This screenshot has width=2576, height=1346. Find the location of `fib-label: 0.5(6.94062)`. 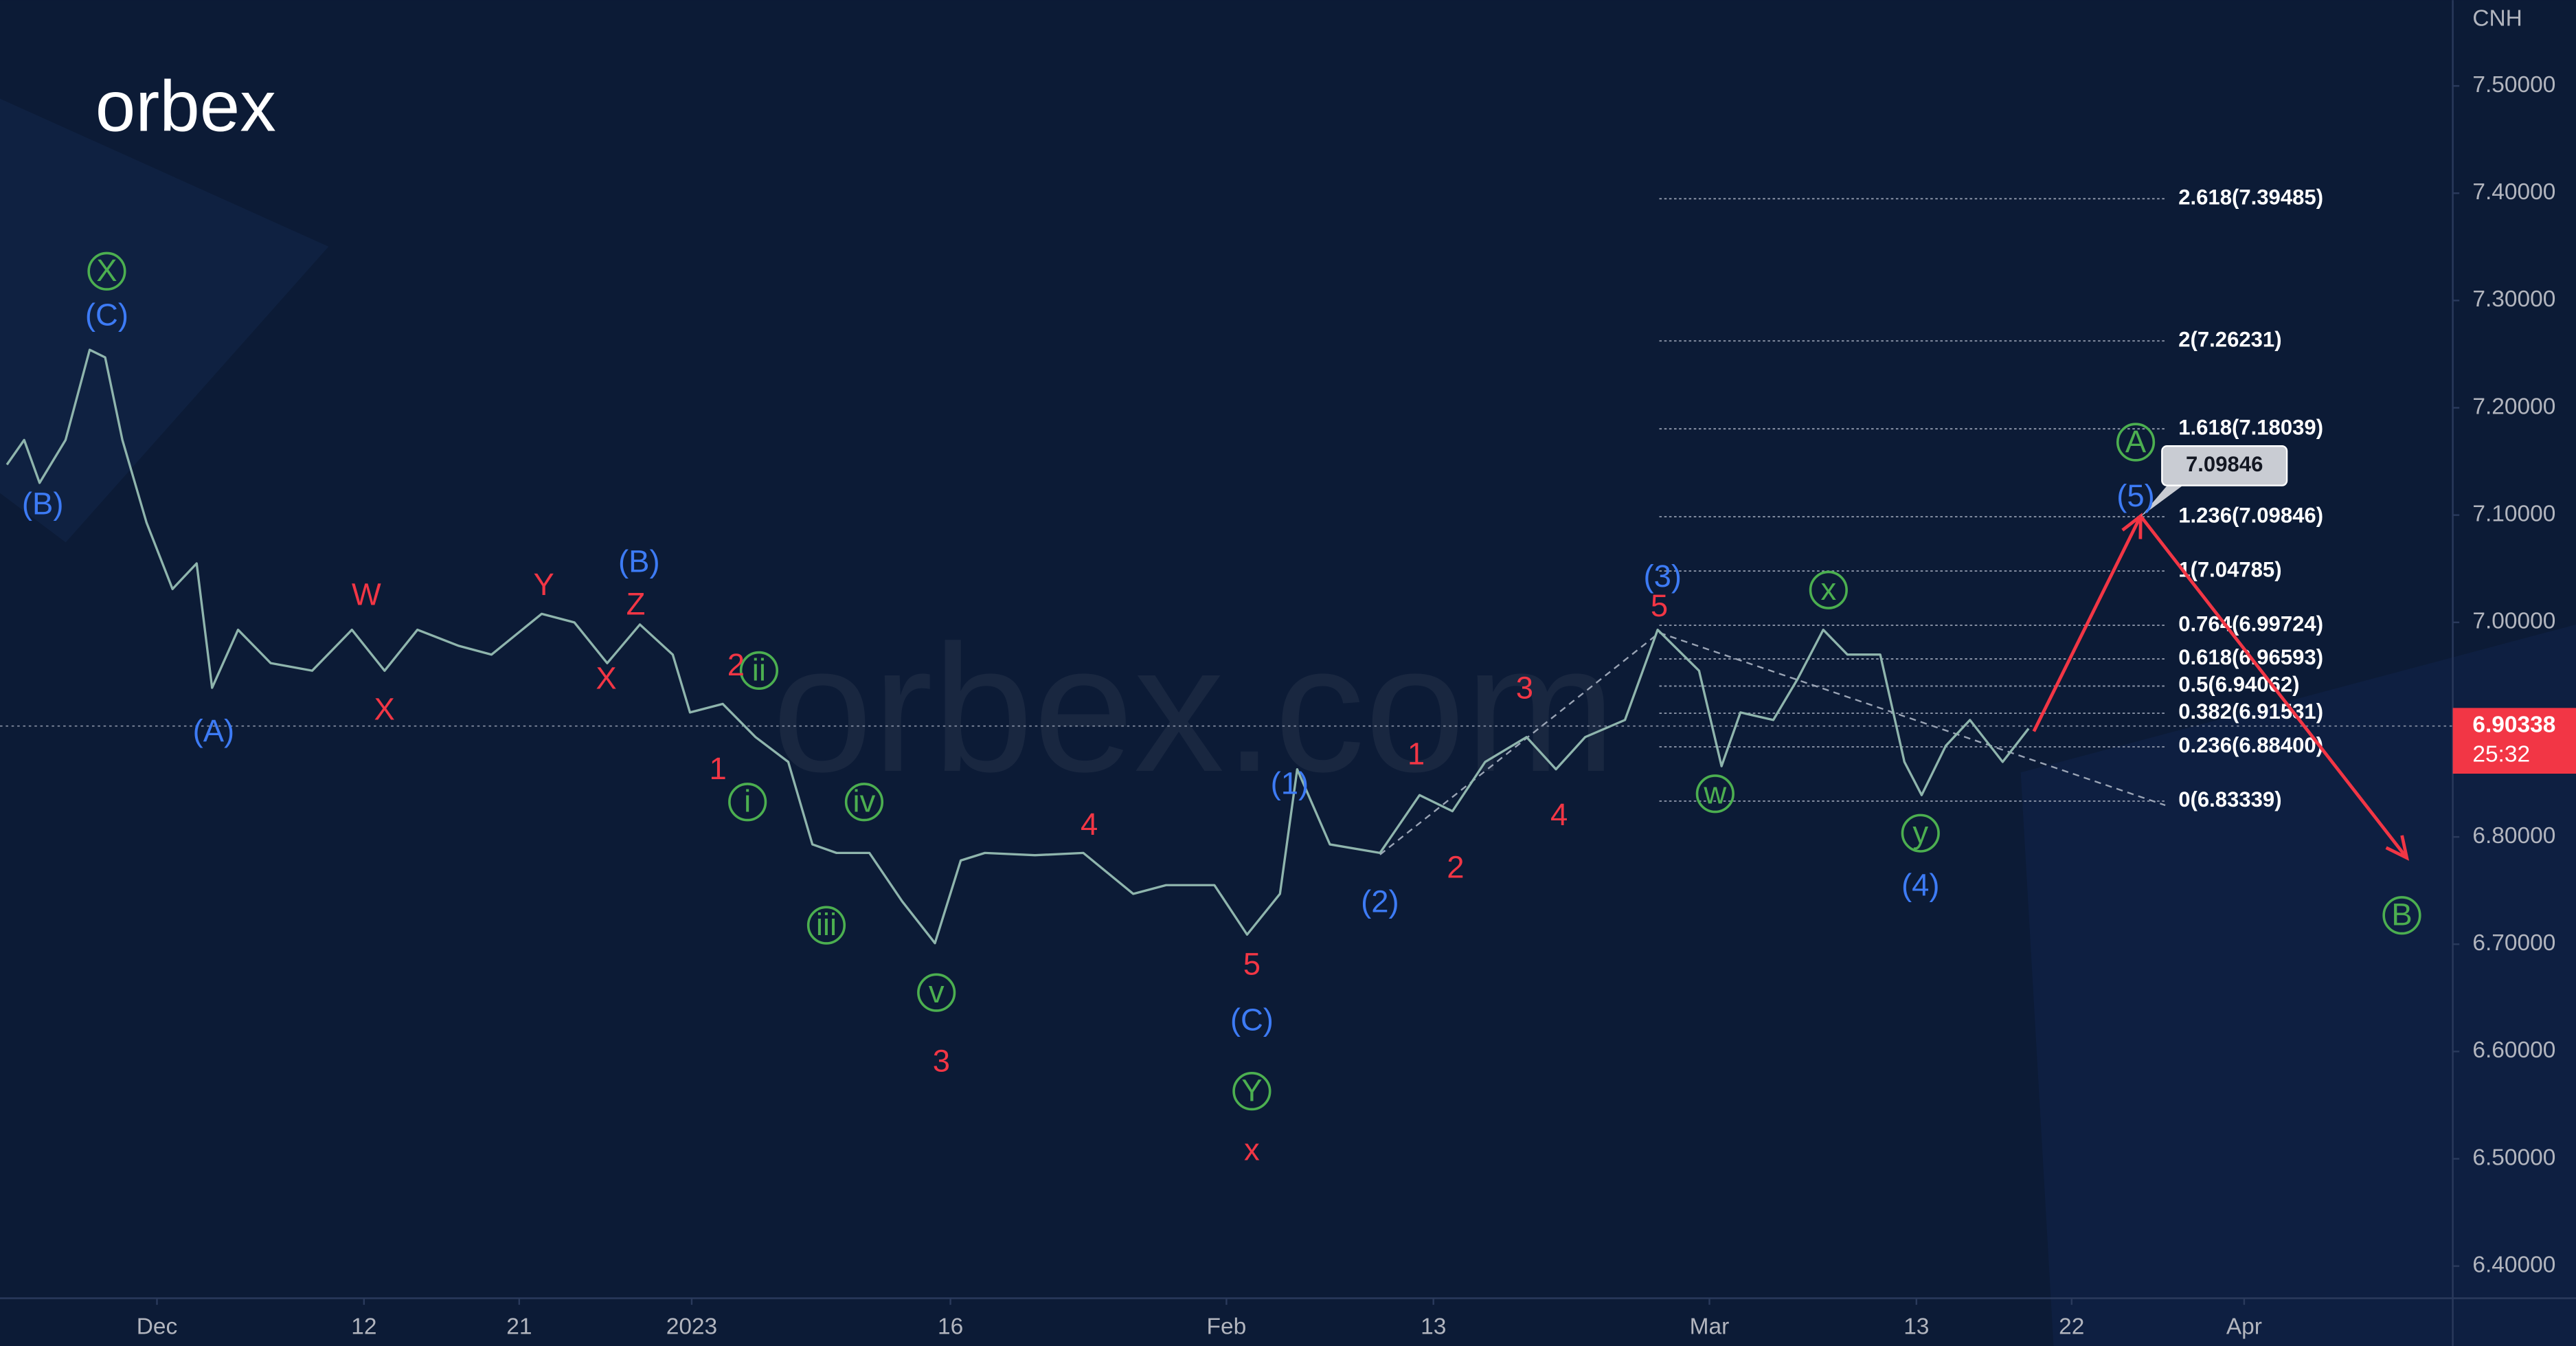

fib-label: 0.5(6.94062) is located at coordinates (2238, 685).